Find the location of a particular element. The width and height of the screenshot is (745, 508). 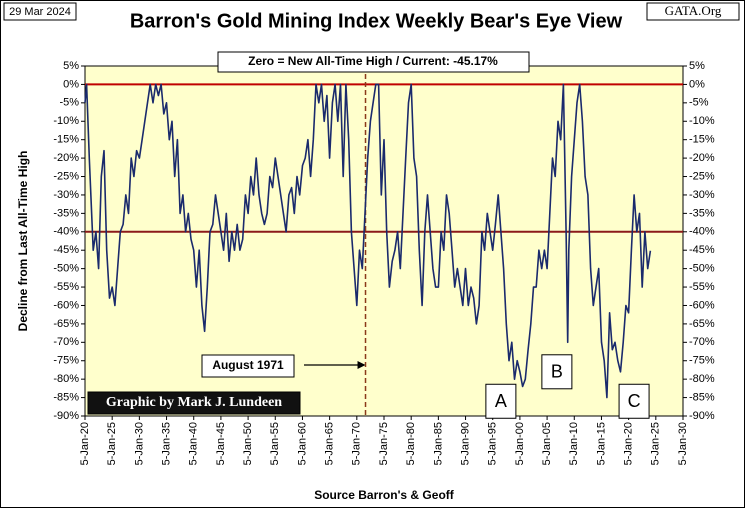

y-tick-label: -80% is located at coordinates (66, 379).